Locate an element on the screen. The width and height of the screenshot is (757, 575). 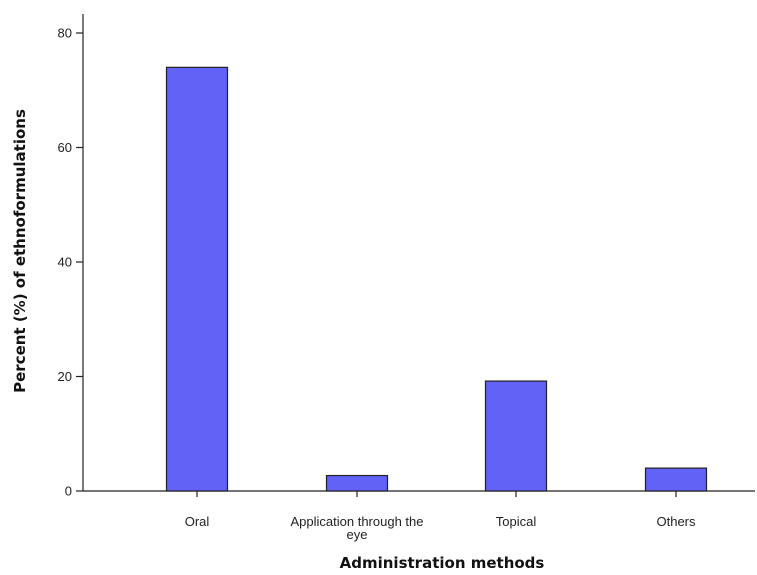
y-tick-label: 80 is located at coordinates (65, 33).